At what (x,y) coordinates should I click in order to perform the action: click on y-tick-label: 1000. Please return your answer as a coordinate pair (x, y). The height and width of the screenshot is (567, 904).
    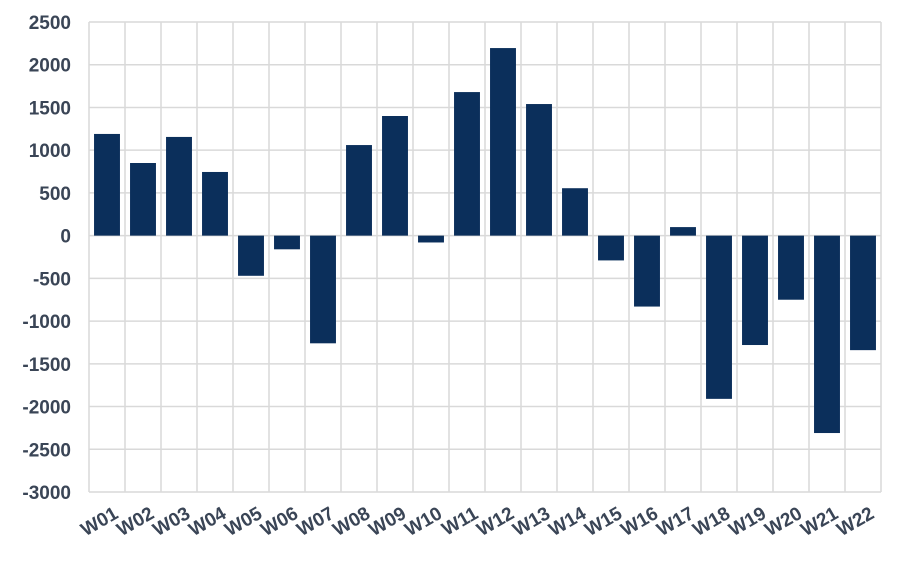
    Looking at the image, I should click on (50, 151).